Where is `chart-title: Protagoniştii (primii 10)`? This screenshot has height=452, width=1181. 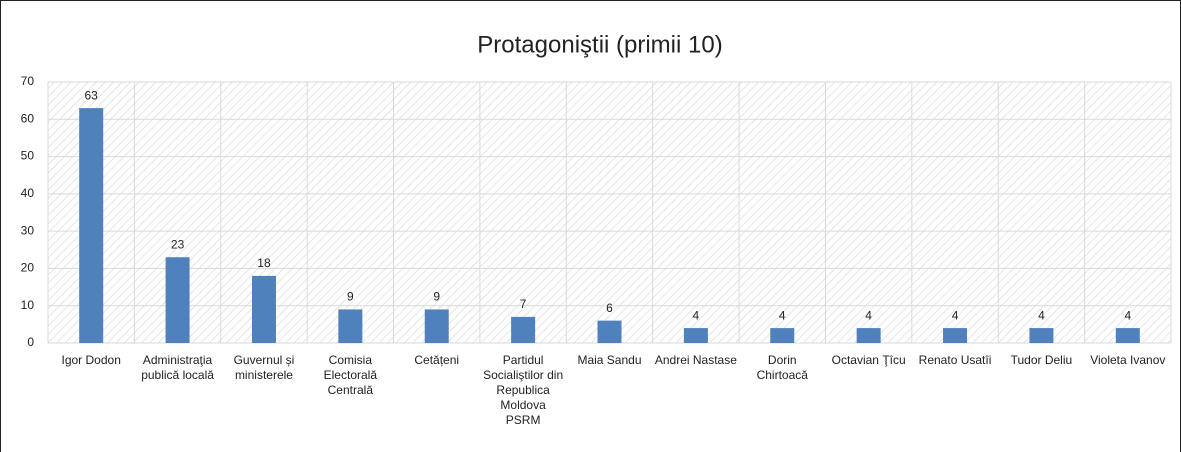
chart-title: Protagoniştii (primii 10) is located at coordinates (599, 44).